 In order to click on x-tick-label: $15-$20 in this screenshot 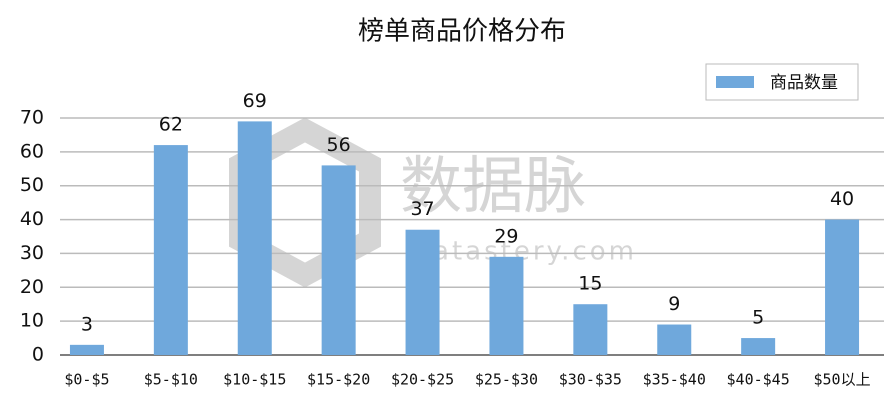, I will do `click(338, 380)`.